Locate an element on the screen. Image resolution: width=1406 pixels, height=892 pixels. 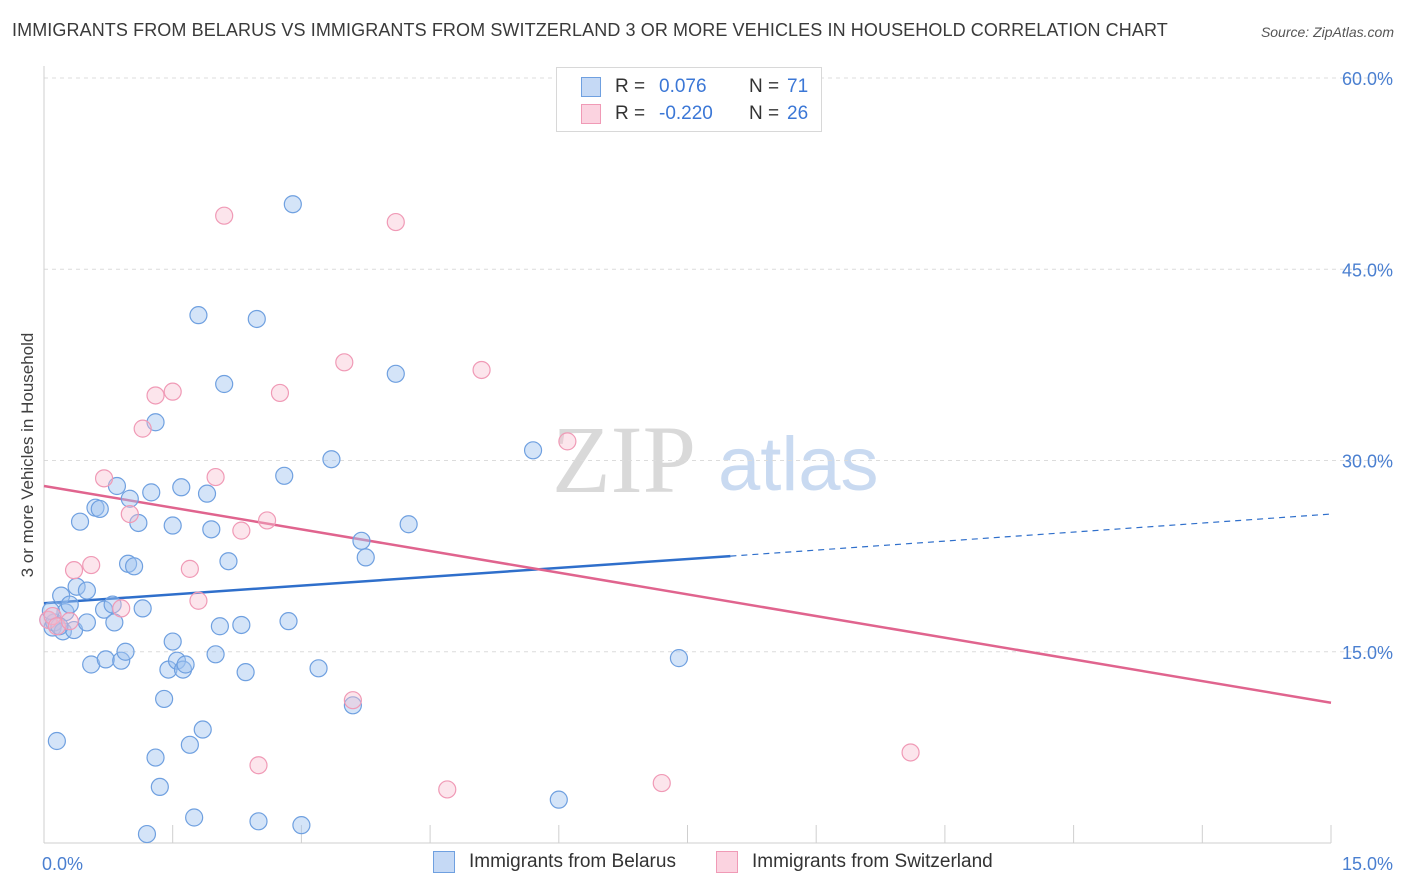
watermark-zip: ZIP is located at coordinates (624, 459).